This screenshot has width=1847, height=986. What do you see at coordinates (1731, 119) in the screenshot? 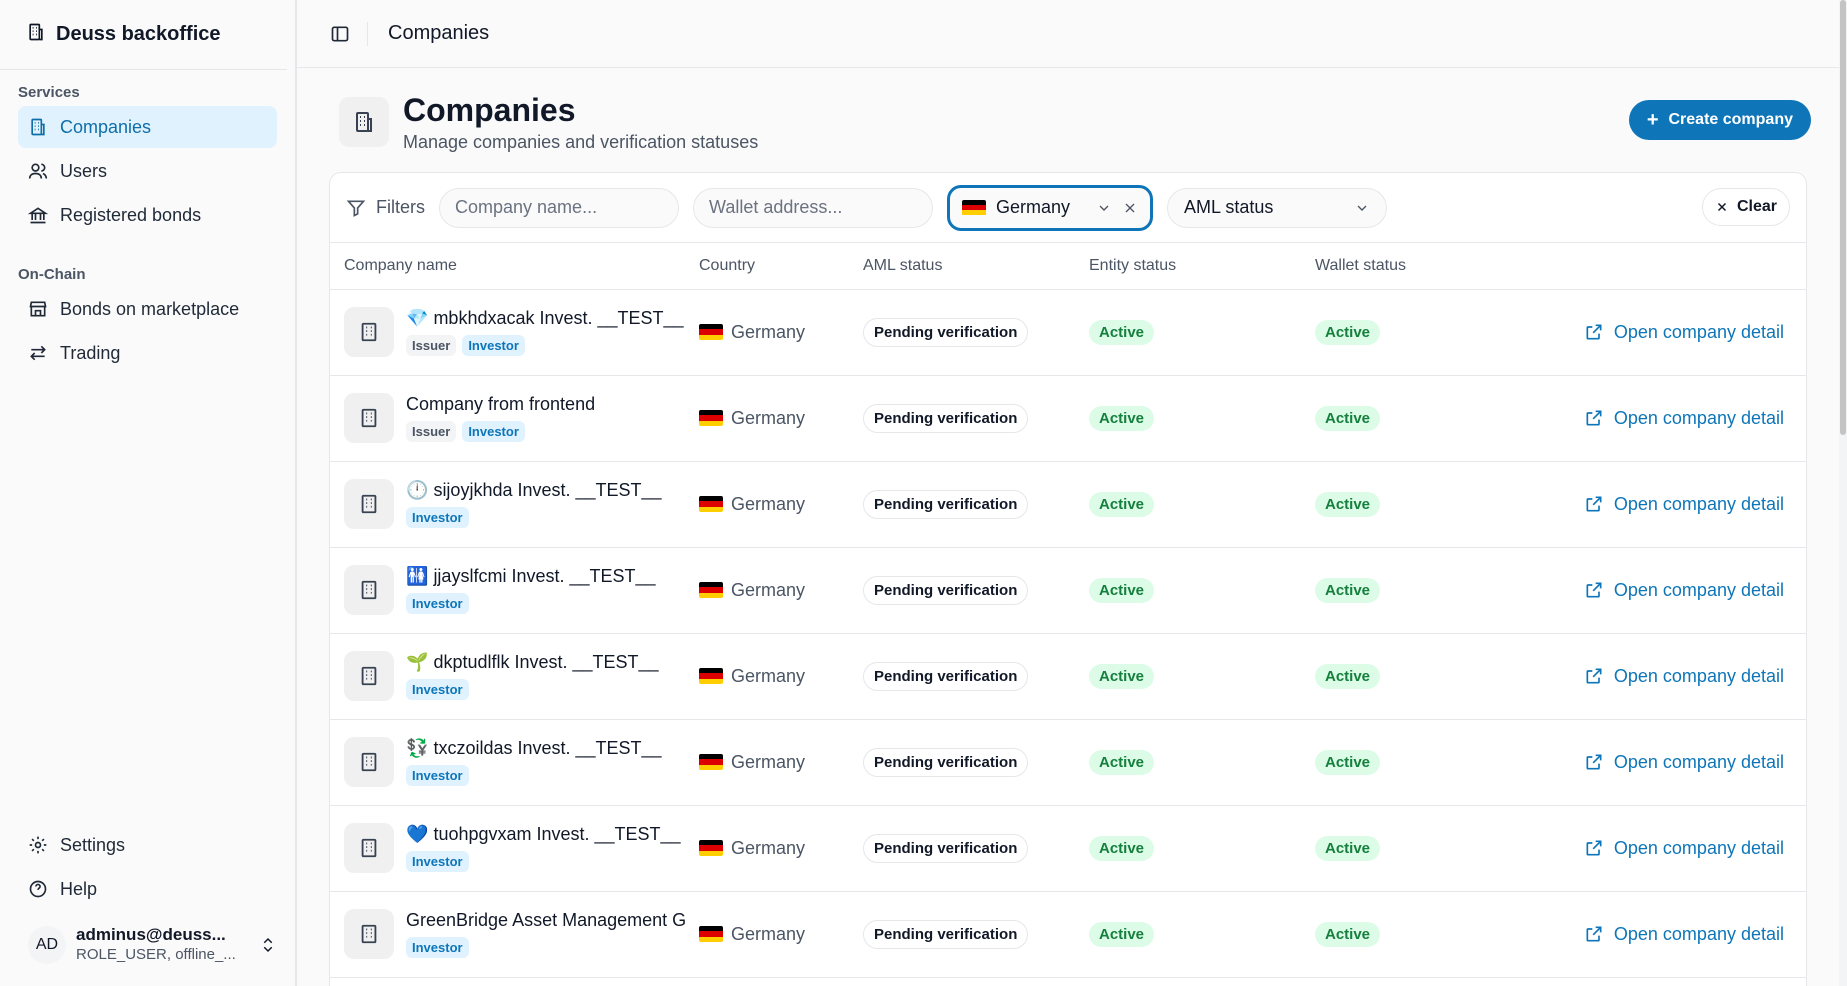
I see `create-company-label: Create company` at bounding box center [1731, 119].